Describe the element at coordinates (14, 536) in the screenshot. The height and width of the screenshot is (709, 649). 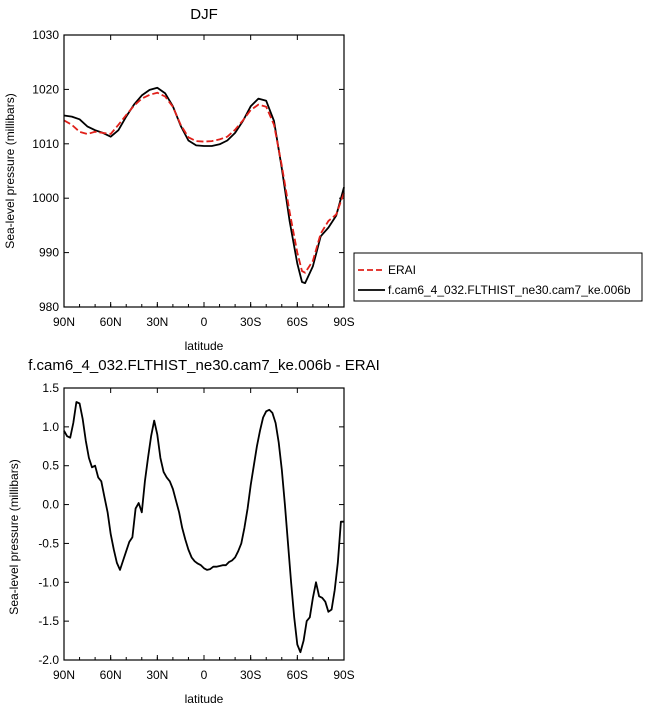
I see `bottom-chart-y-axis-label: Sea-level pressure (millibars)` at that location.